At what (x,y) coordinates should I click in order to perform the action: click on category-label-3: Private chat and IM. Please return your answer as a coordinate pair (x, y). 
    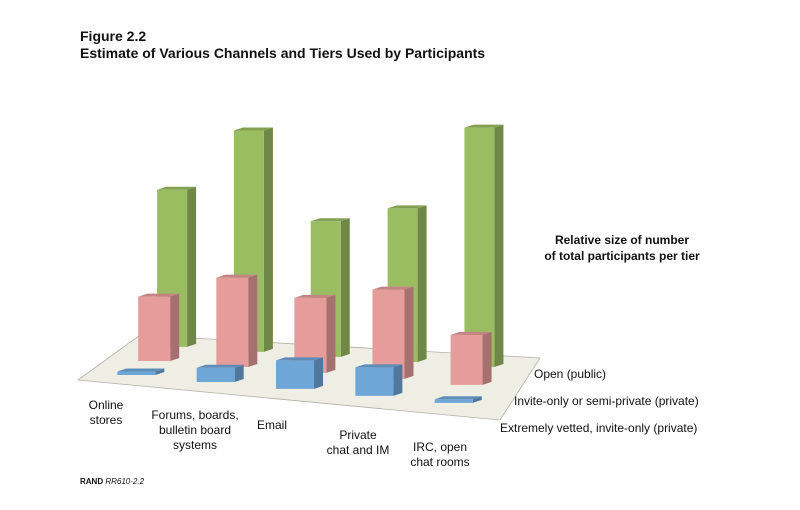
    Looking at the image, I should click on (358, 443).